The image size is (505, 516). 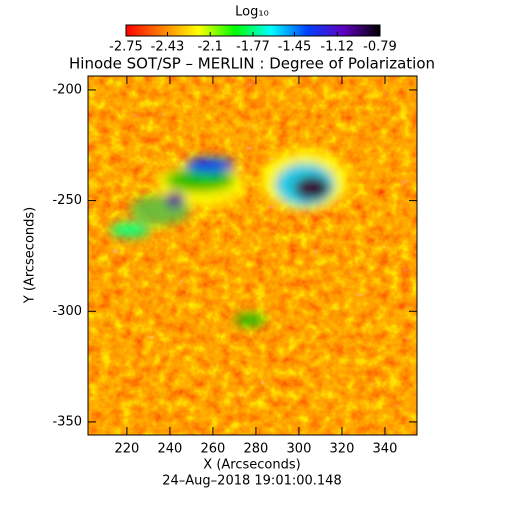 I want to click on y-tick-label: -250, so click(x=67, y=200).